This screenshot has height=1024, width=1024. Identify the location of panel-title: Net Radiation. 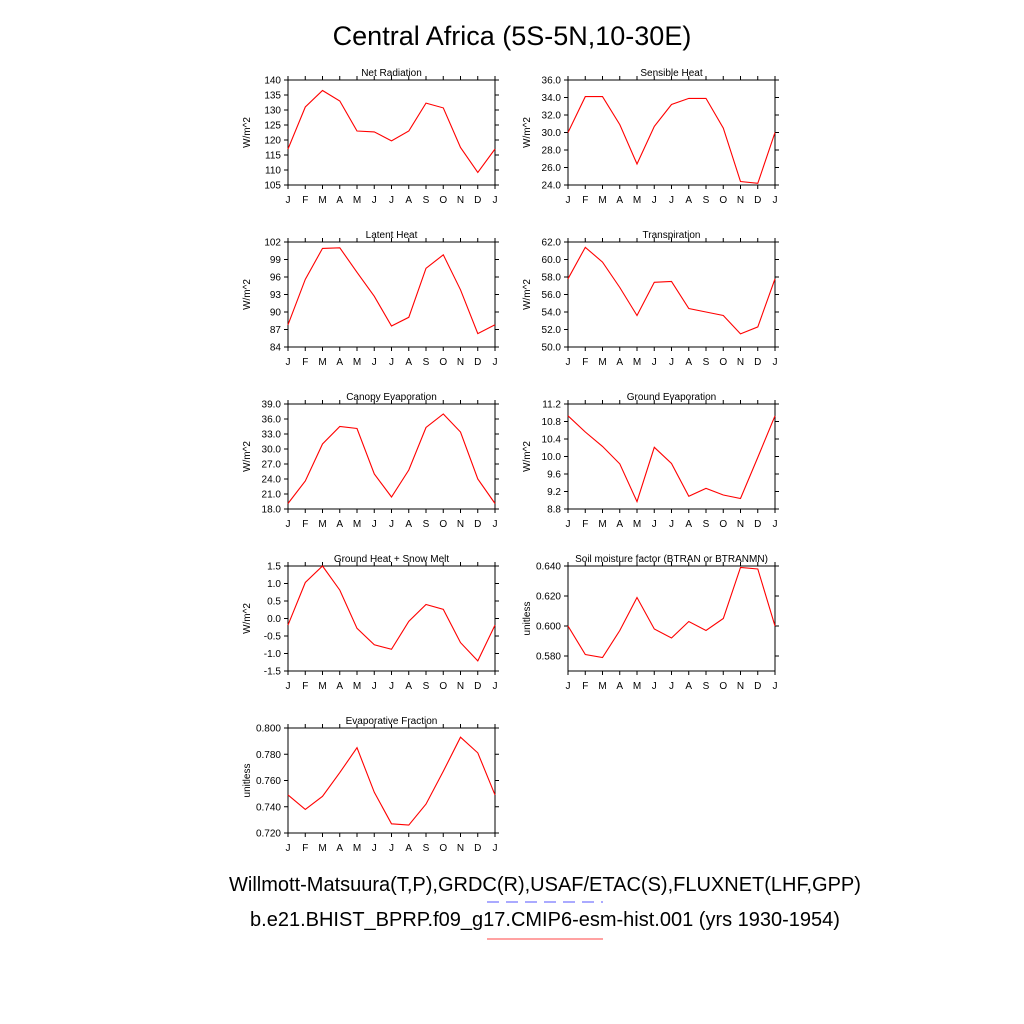
(391, 73).